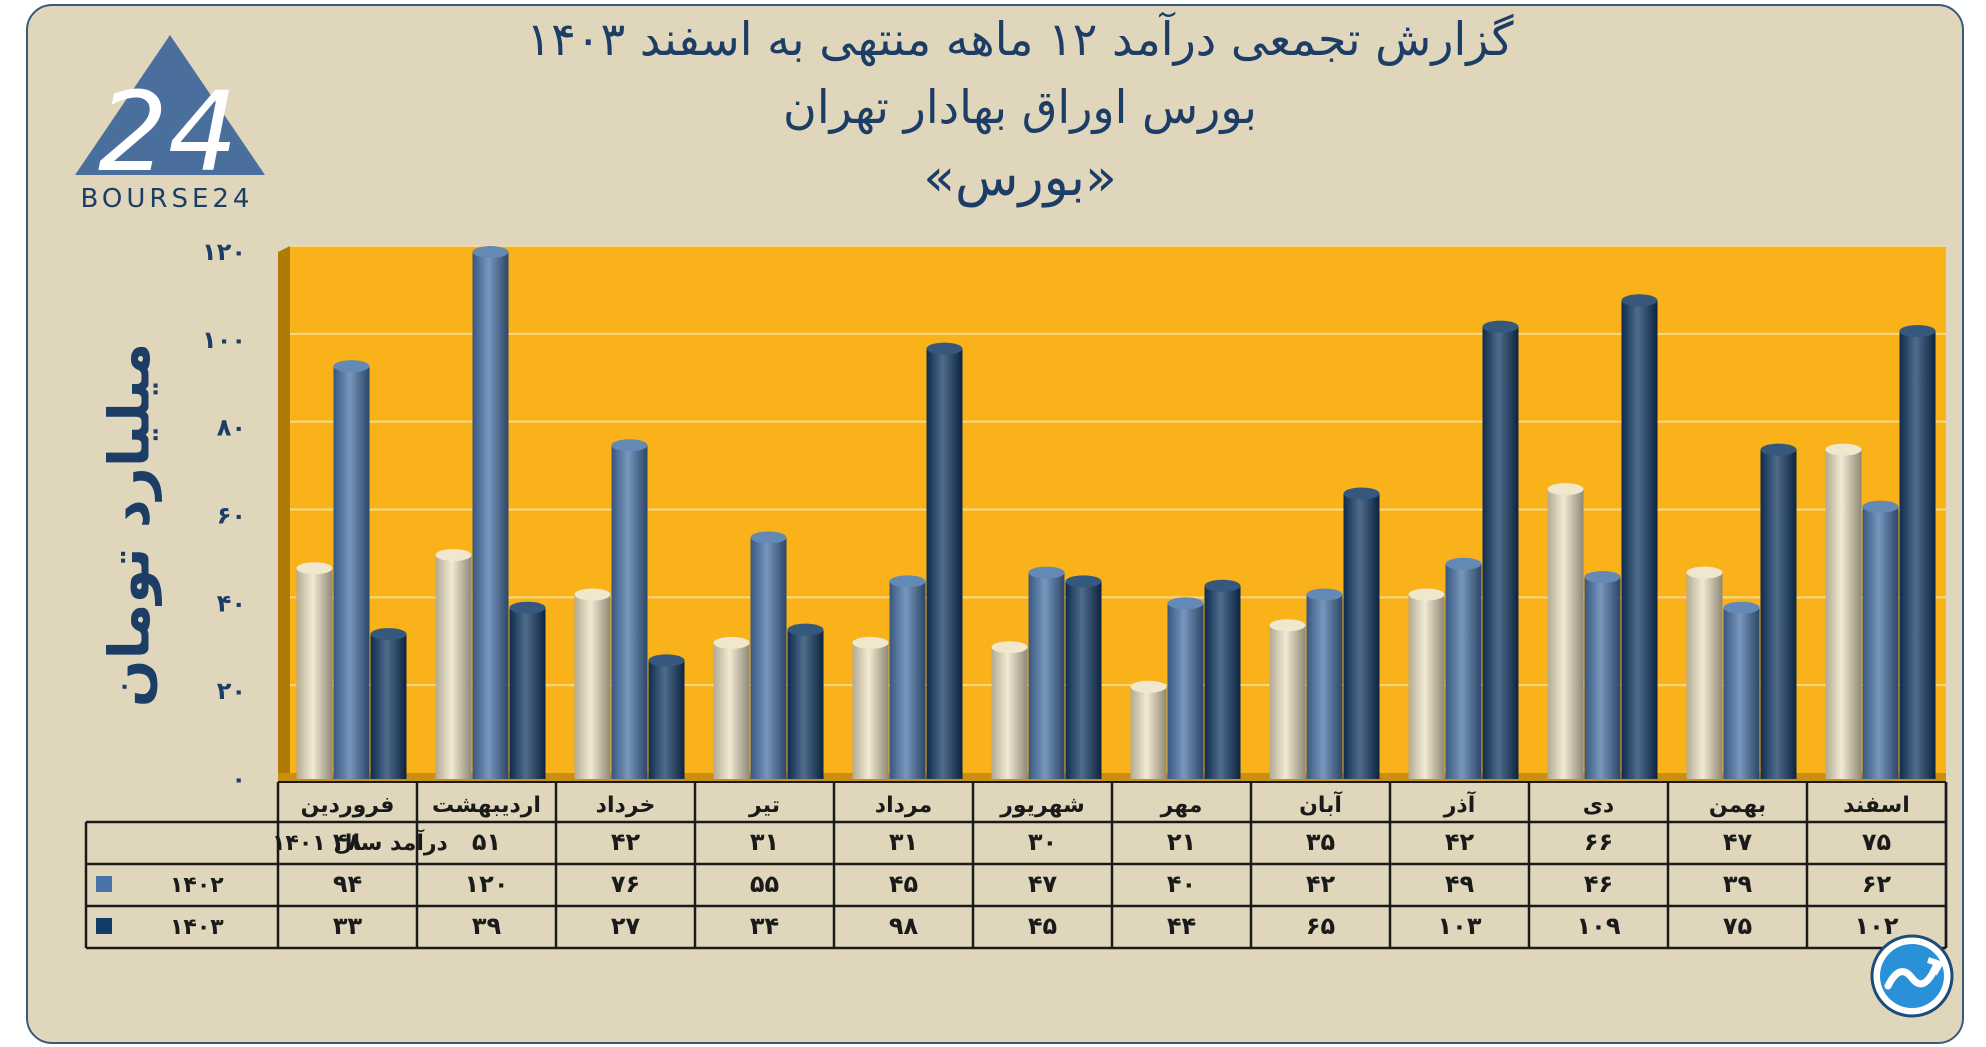  Describe the element at coordinates (1320, 804) in the screenshot. I see `x-category-label: آبان` at that location.